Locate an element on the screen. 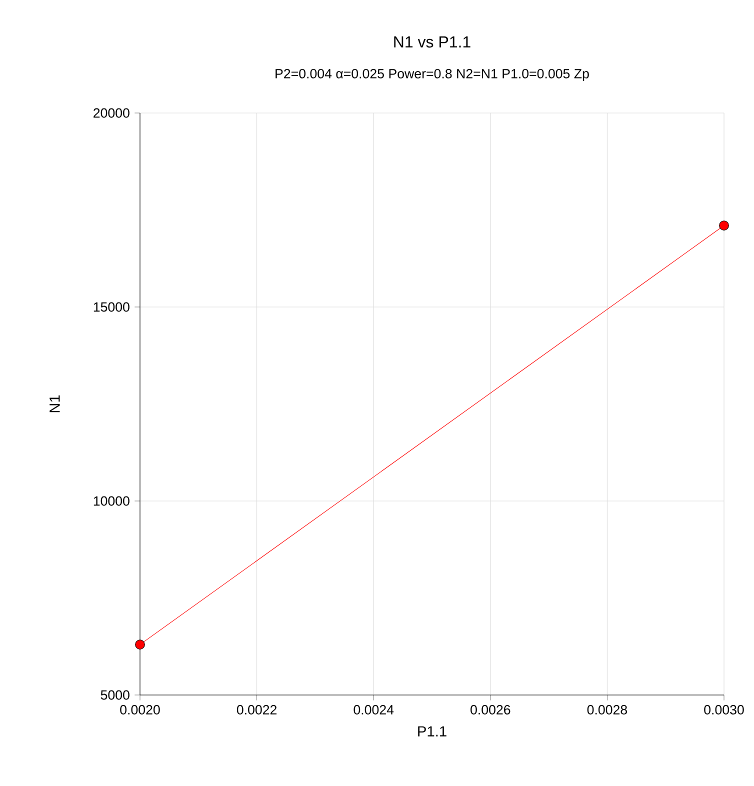 The image size is (754, 786). x-tick-label: 0.0024 is located at coordinates (374, 709).